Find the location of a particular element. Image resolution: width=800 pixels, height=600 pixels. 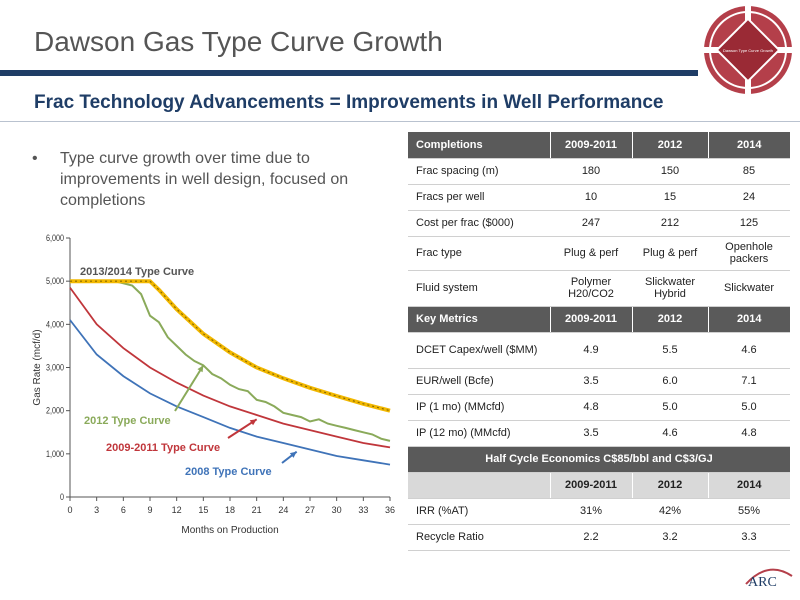

table-row: Cost per frac ($000) 247 212 125 is located at coordinates (599, 223).